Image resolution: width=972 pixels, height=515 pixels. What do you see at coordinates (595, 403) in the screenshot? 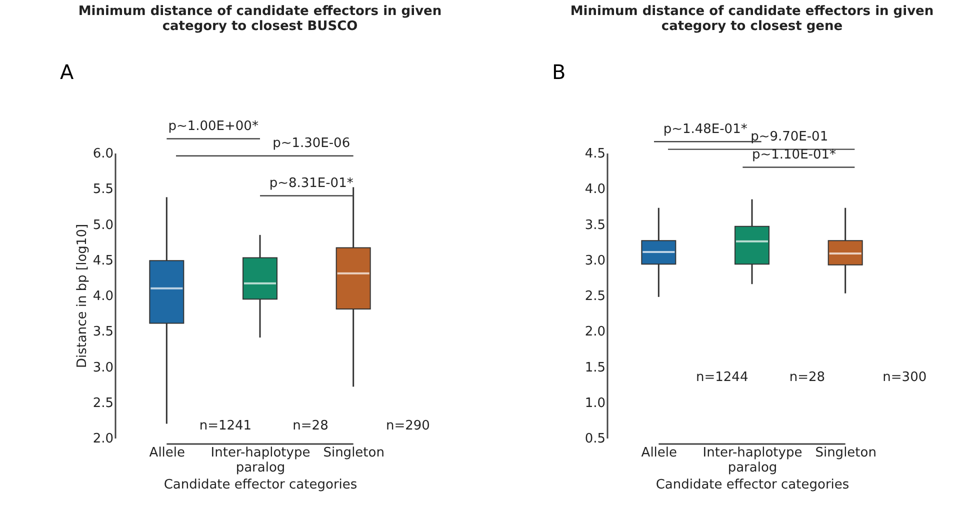
I see `y-tick-label: 1.0` at bounding box center [595, 403].